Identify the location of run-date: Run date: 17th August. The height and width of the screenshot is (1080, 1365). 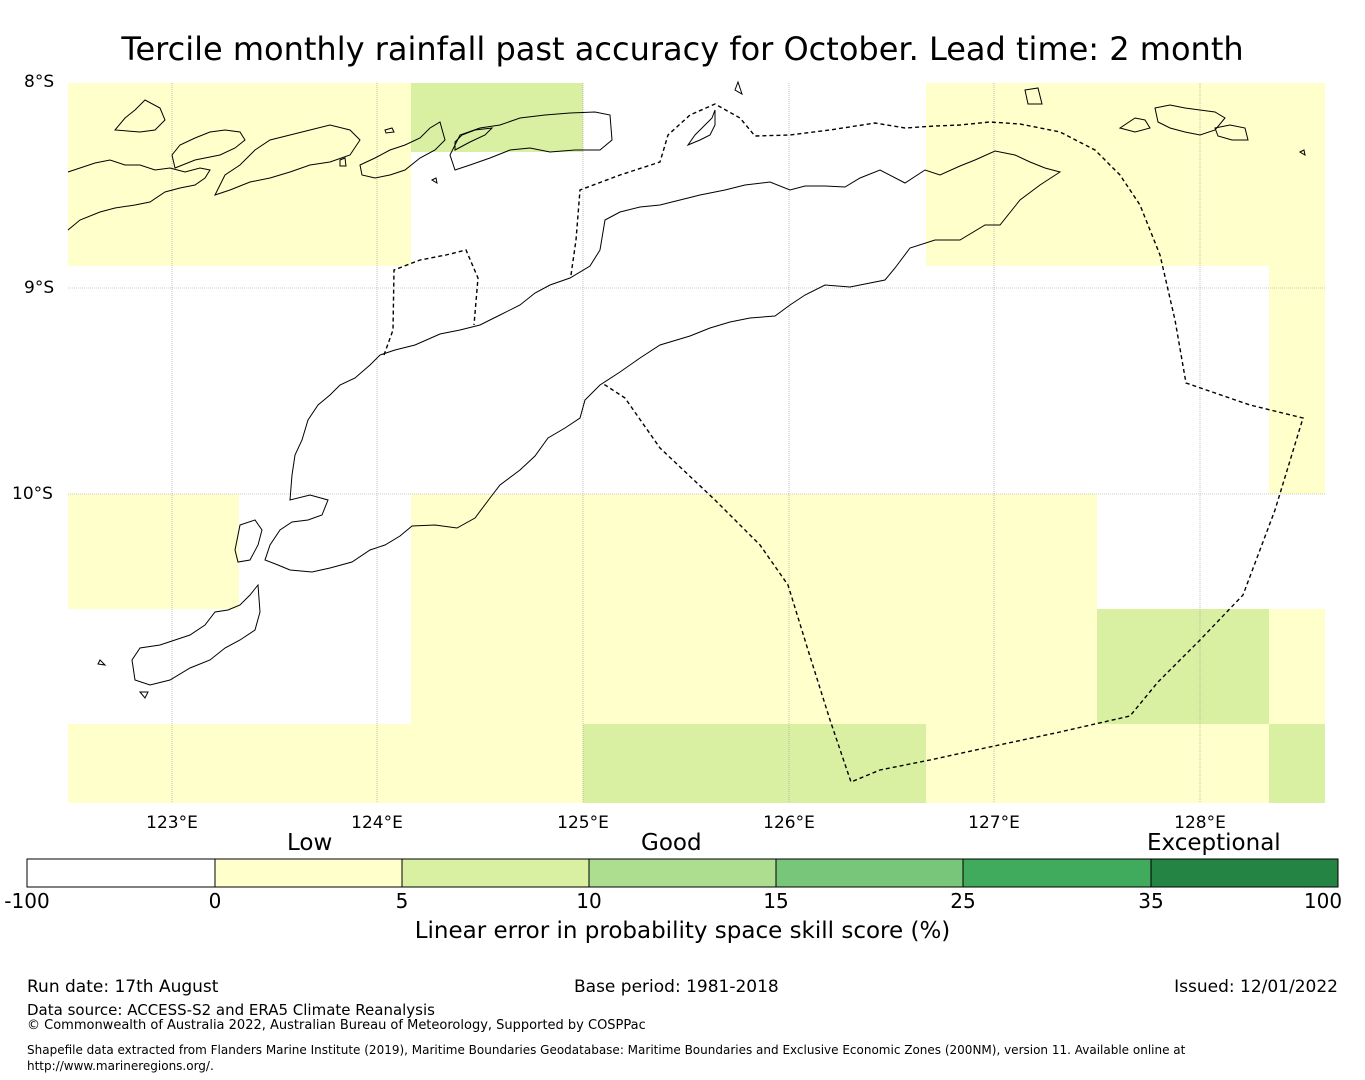
(123, 987).